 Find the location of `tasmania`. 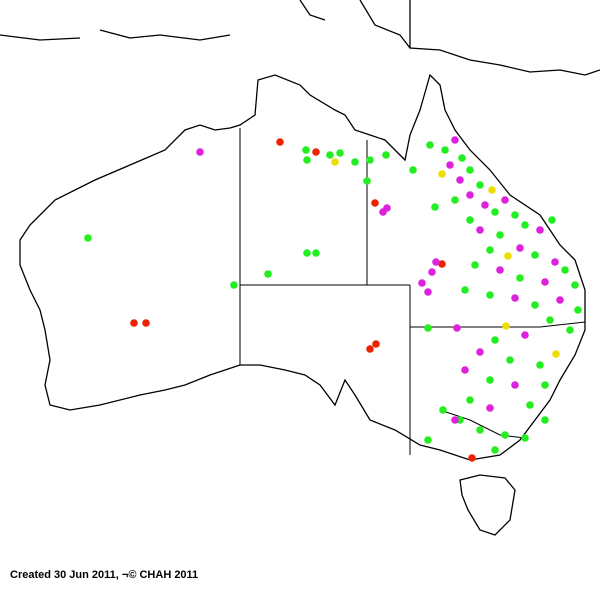

tasmania is located at coordinates (487, 505).